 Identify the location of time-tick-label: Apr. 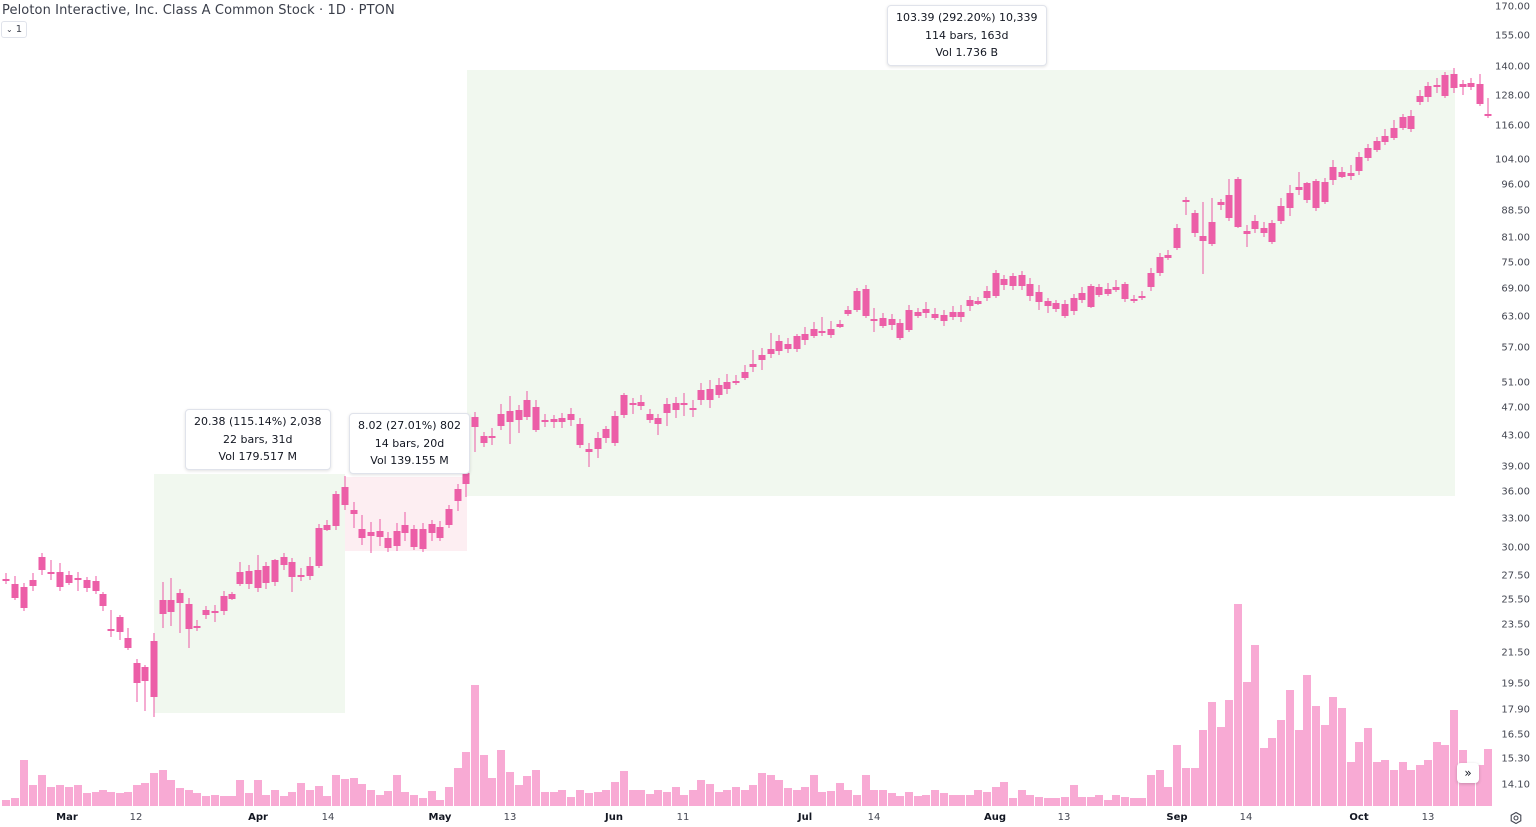
(258, 817).